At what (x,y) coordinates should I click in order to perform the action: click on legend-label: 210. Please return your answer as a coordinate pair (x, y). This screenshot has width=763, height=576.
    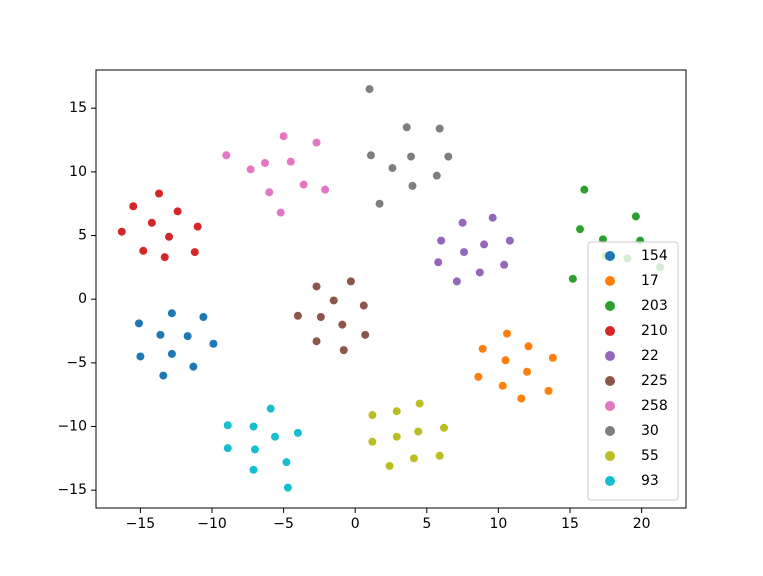
    Looking at the image, I should click on (654, 331).